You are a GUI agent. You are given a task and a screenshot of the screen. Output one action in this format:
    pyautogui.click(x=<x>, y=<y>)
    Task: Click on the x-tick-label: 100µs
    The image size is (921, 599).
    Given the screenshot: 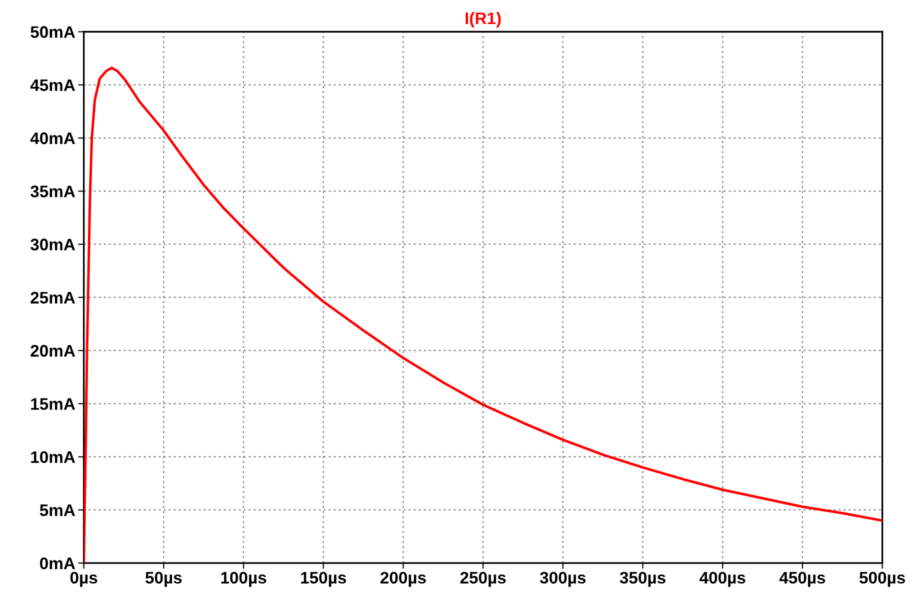 What is the action you would take?
    pyautogui.click(x=243, y=579)
    